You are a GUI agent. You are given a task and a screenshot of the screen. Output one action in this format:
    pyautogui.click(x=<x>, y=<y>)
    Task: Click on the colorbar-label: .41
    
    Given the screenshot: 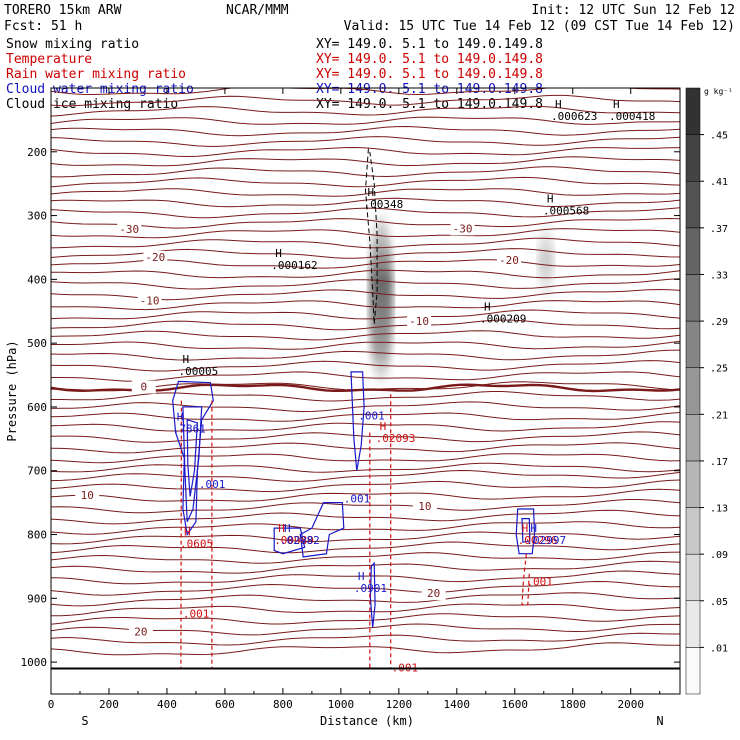 What is the action you would take?
    pyautogui.click(x=719, y=182)
    